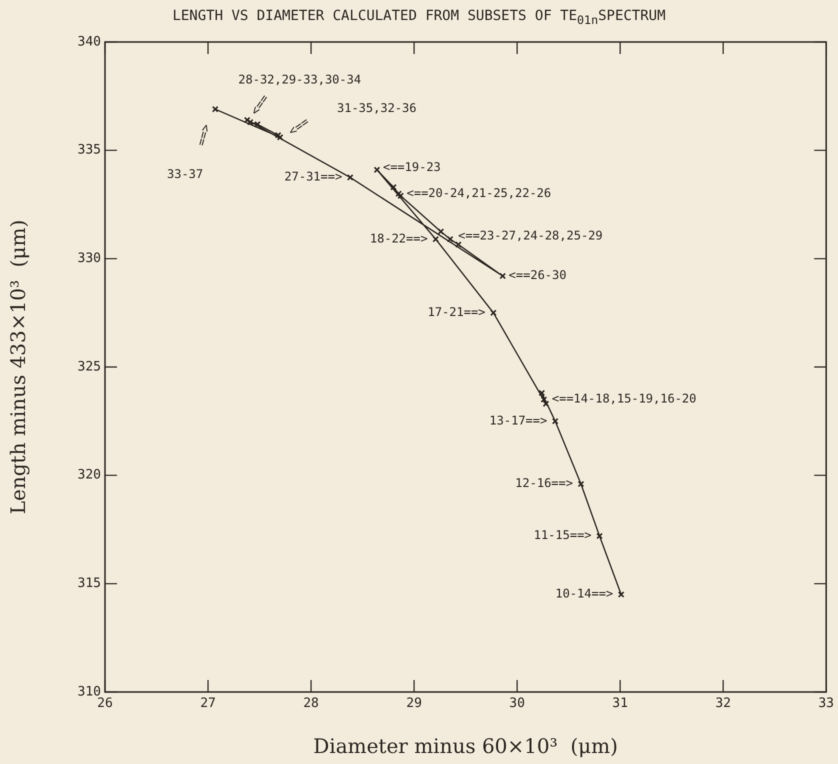 This screenshot has width=838, height=764. Describe the element at coordinates (584, 593) in the screenshot. I see `annotation: 10-14==>` at that location.